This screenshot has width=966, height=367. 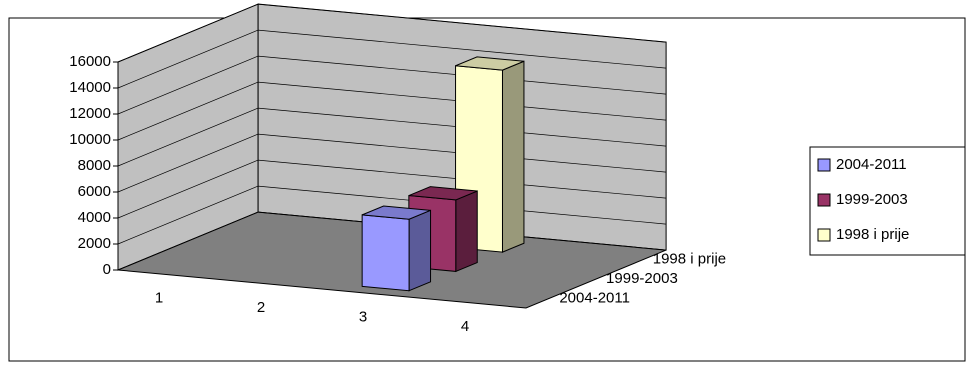 What do you see at coordinates (94, 217) in the screenshot?
I see `y-tick-label: 4000` at bounding box center [94, 217].